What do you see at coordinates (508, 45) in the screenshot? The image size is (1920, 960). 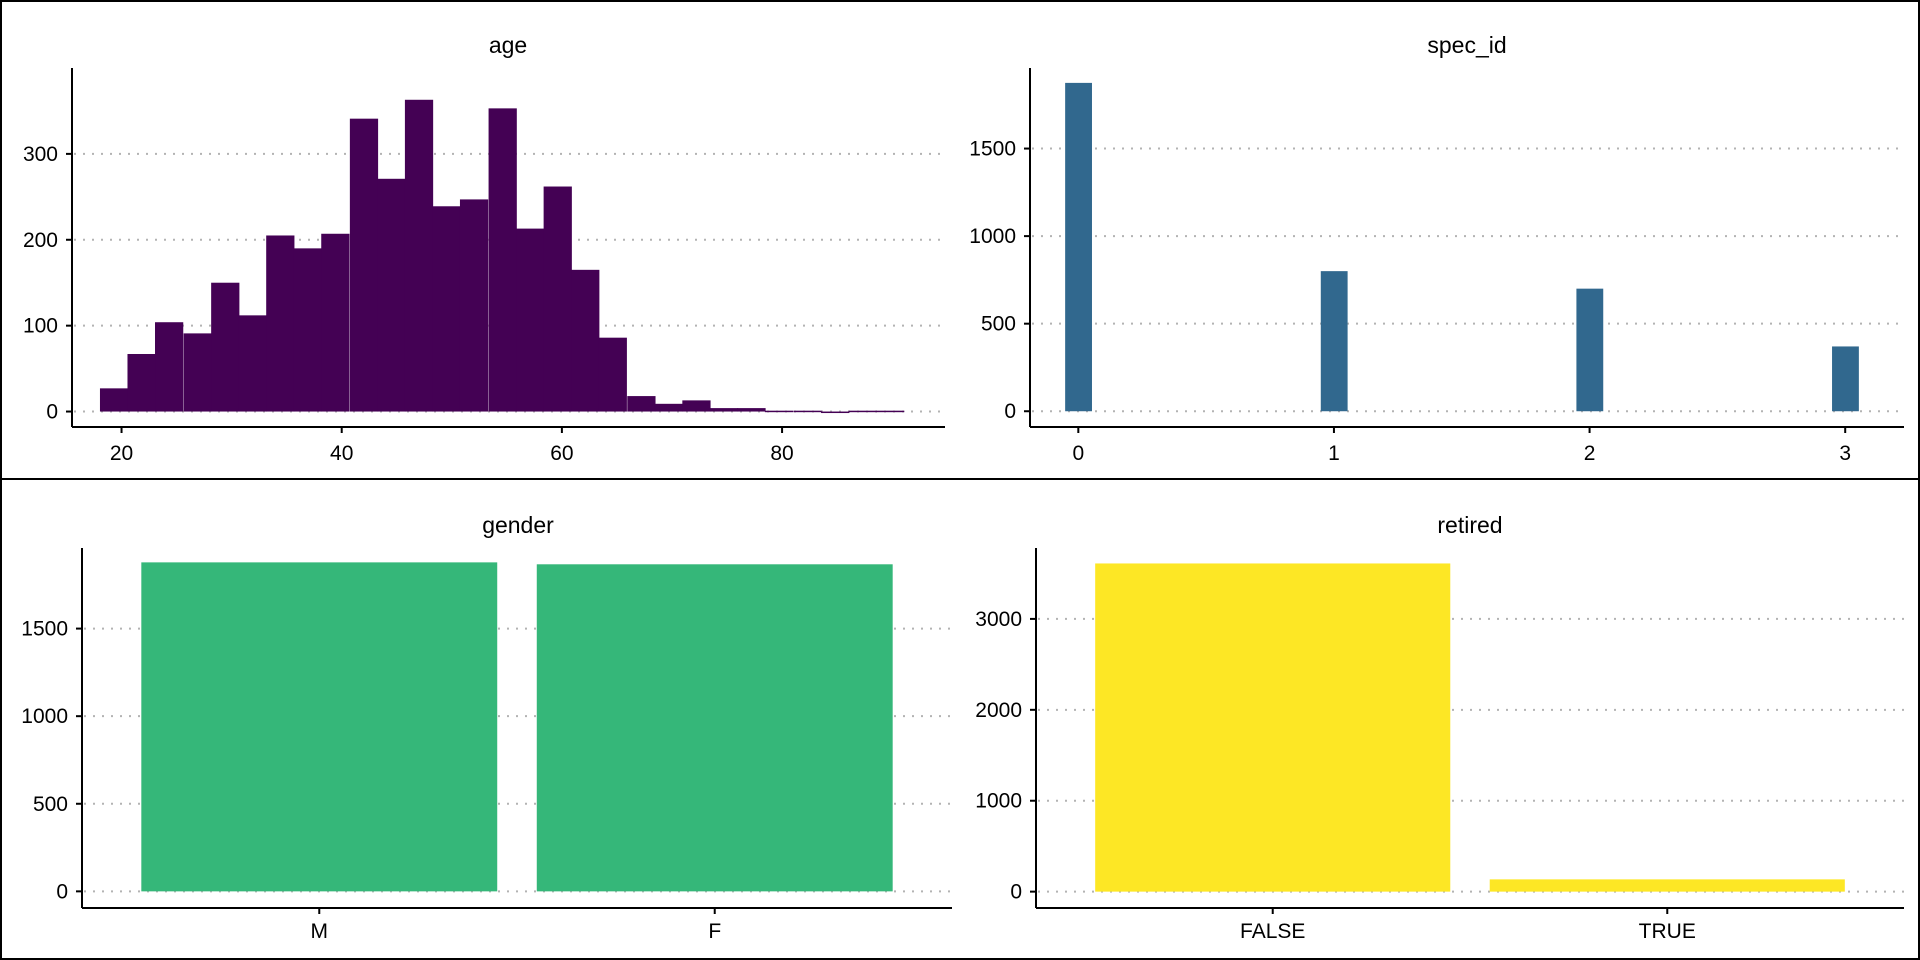 I see `chart-title: age` at bounding box center [508, 45].